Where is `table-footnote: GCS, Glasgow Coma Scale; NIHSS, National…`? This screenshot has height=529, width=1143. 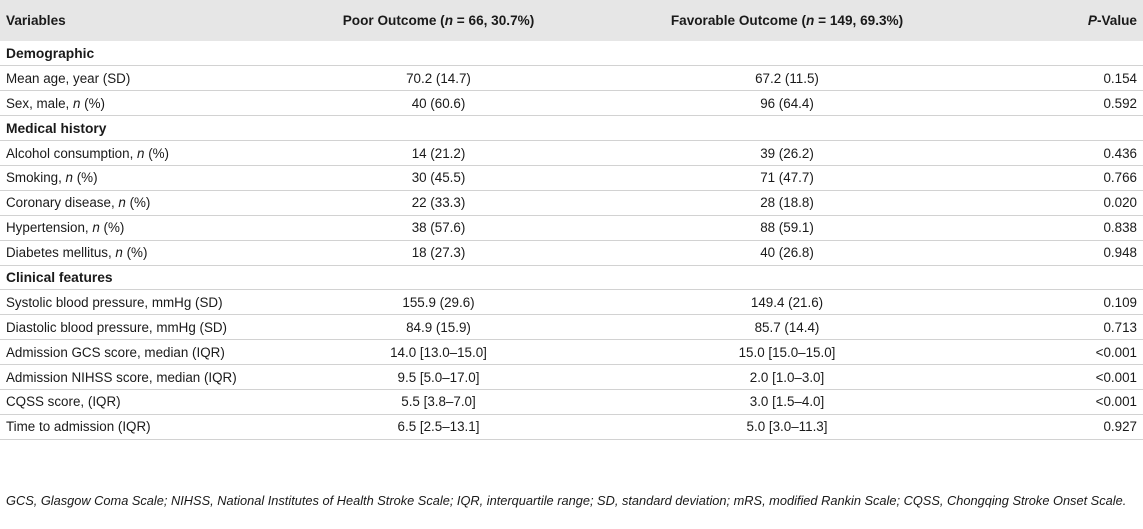 table-footnote: GCS, Glasgow Coma Scale; NIHSS, National… is located at coordinates (566, 500).